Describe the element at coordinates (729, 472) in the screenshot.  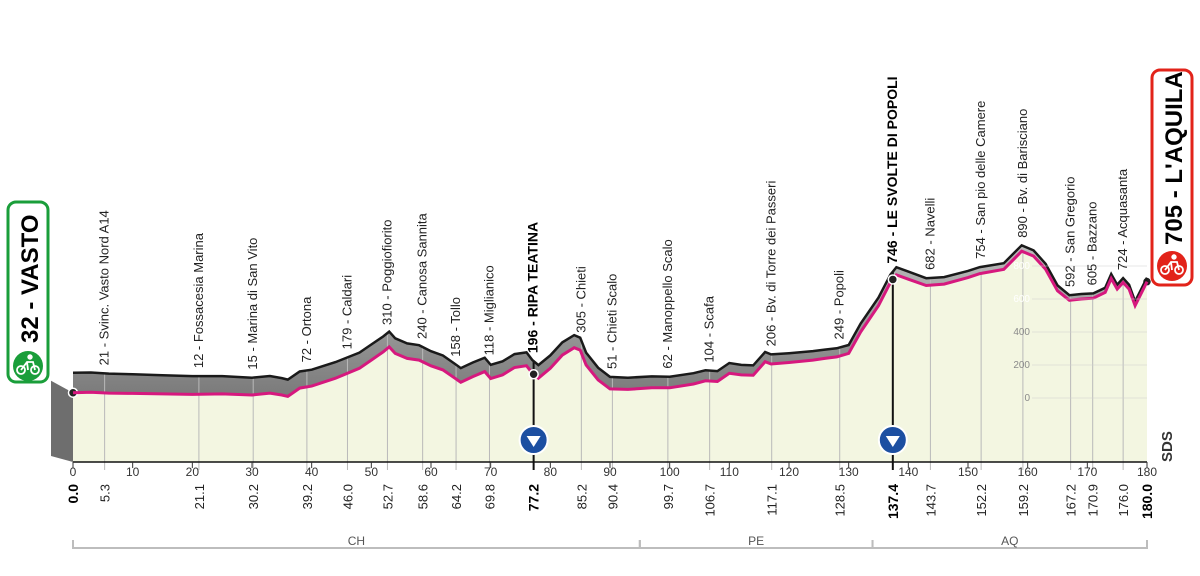
I see `km-tick-label: 110` at that location.